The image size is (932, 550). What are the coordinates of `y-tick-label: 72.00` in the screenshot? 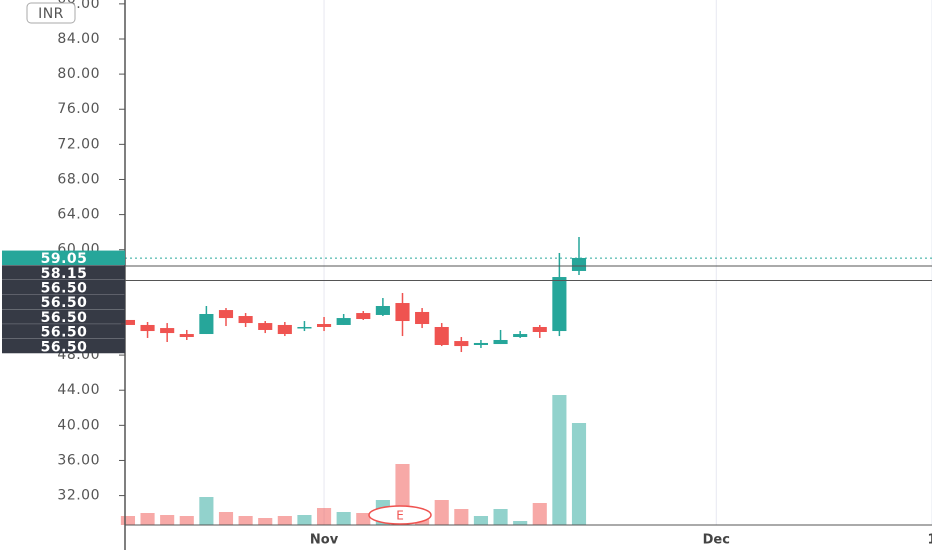 It's located at (78, 144).